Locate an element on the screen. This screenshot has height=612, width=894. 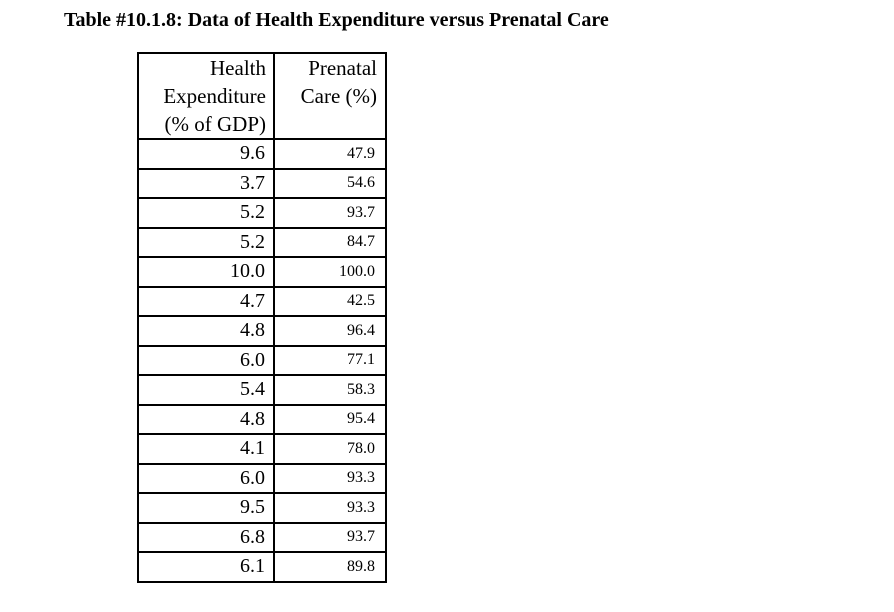
table-row: 3.7 54.6 is located at coordinates (262, 183).